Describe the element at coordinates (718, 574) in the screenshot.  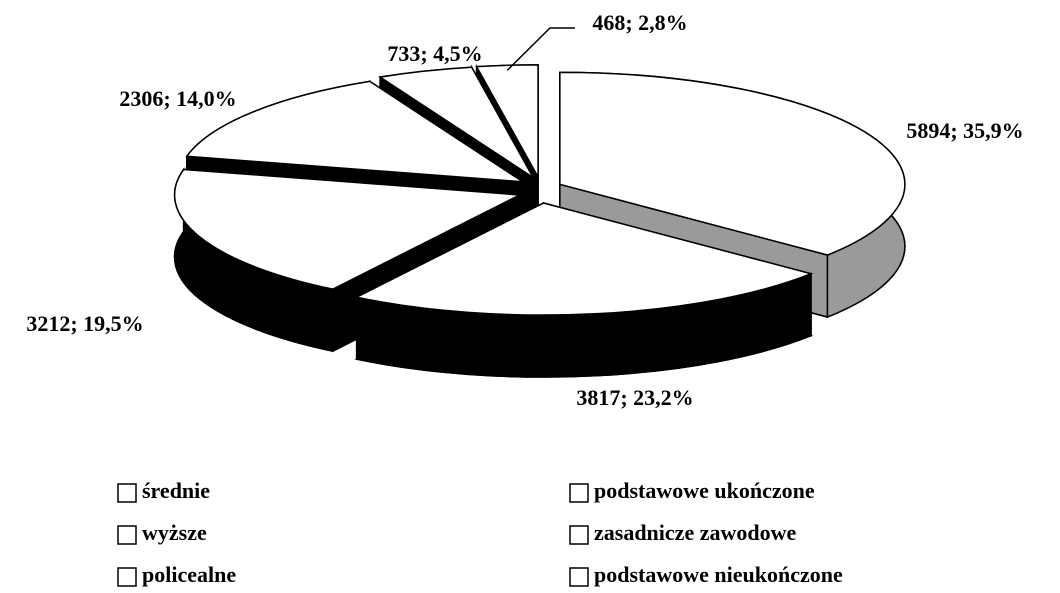
I see `legend-label: podstawowe nieukończone` at that location.